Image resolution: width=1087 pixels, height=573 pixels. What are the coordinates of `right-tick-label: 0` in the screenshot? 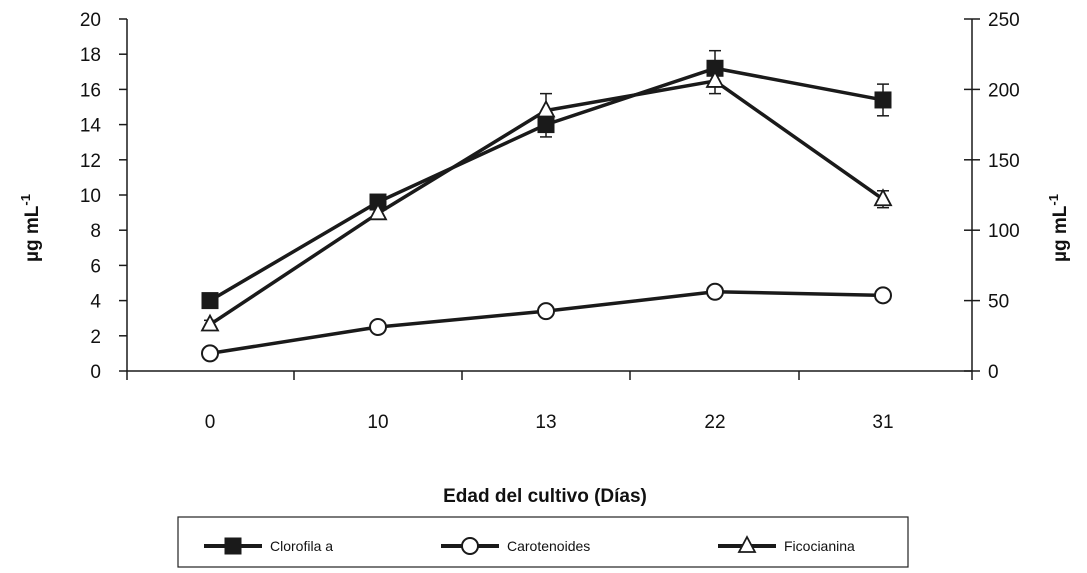 It's located at (993, 372).